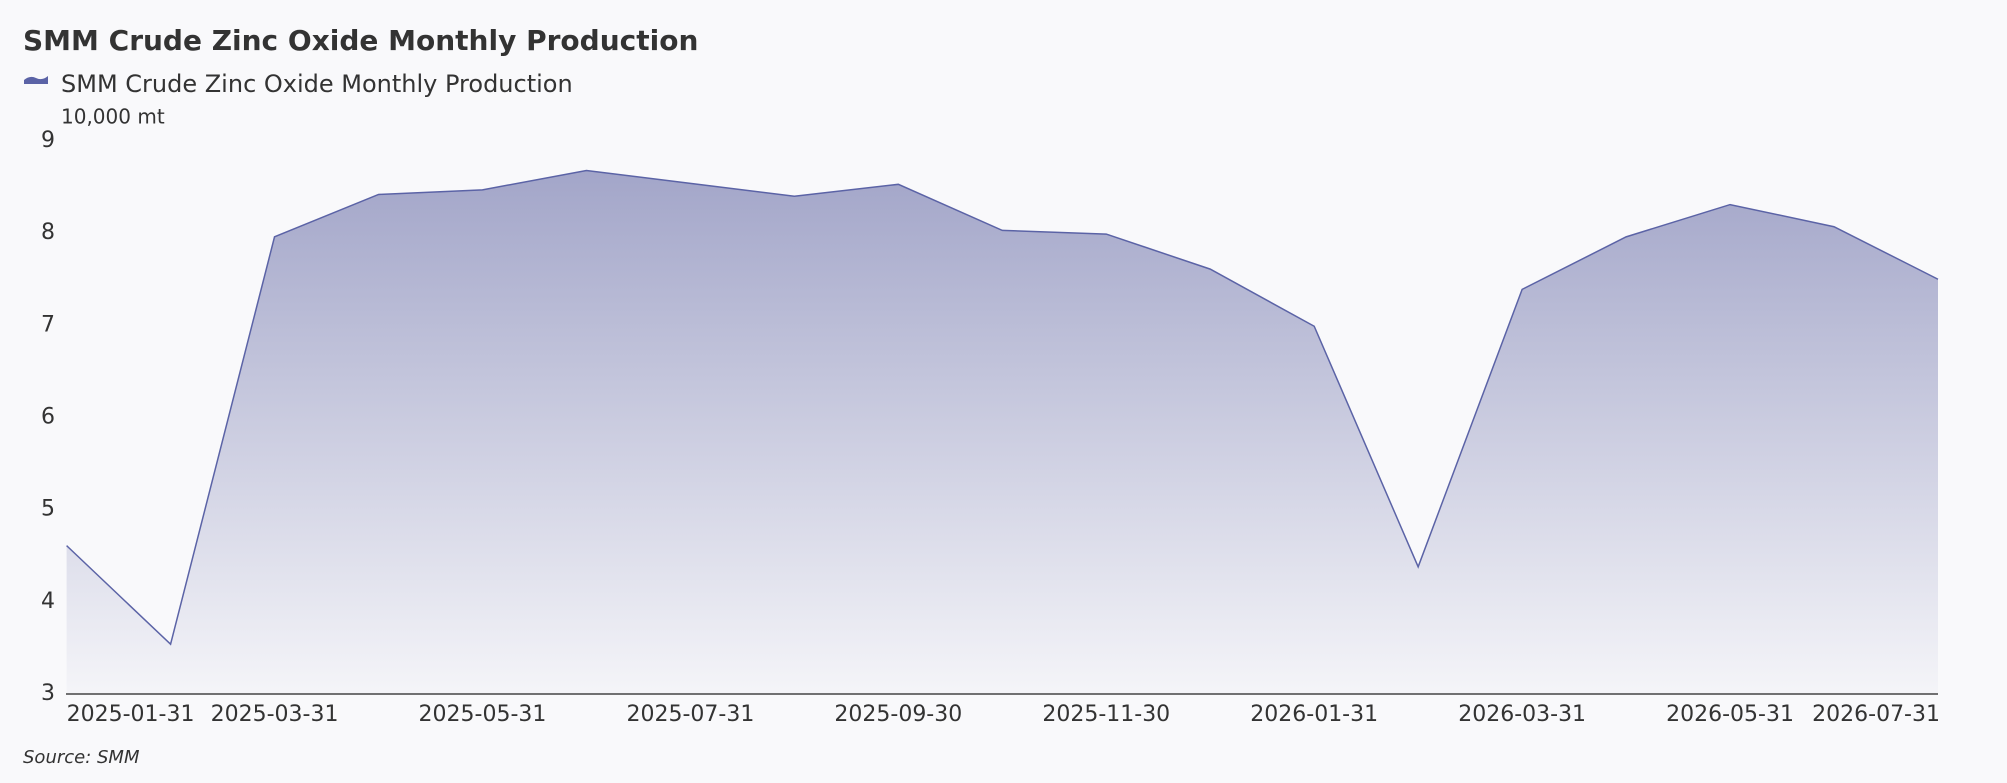 This screenshot has height=783, width=2007. Describe the element at coordinates (898, 714) in the screenshot. I see `x-tick-label: 2025-09-30` at that location.